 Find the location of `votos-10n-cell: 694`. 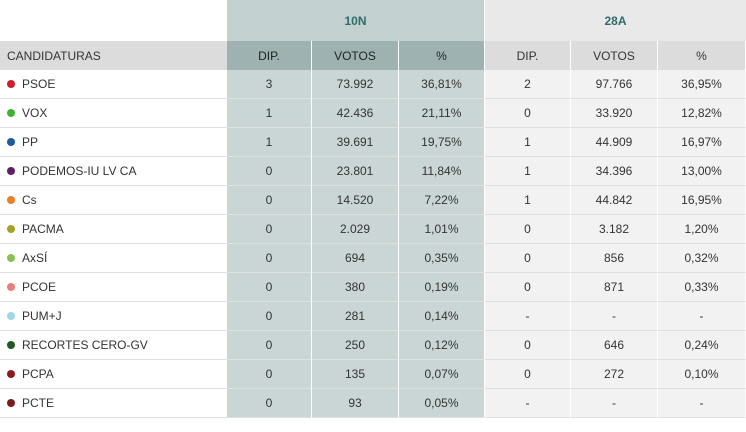

votos-10n-cell: 694 is located at coordinates (355, 258).